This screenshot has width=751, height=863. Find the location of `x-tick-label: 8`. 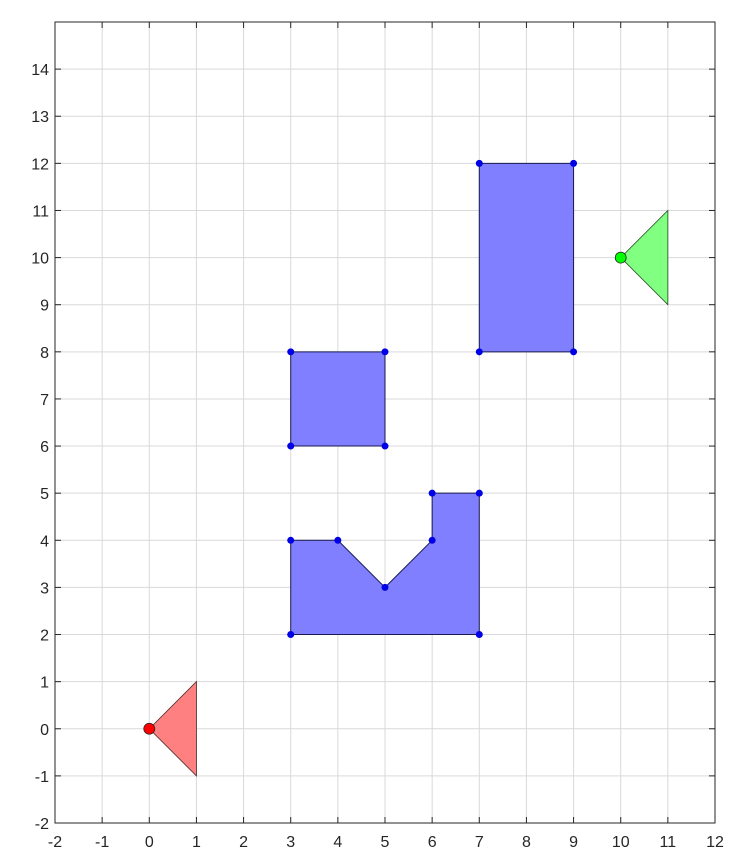

x-tick-label: 8 is located at coordinates (526, 842).